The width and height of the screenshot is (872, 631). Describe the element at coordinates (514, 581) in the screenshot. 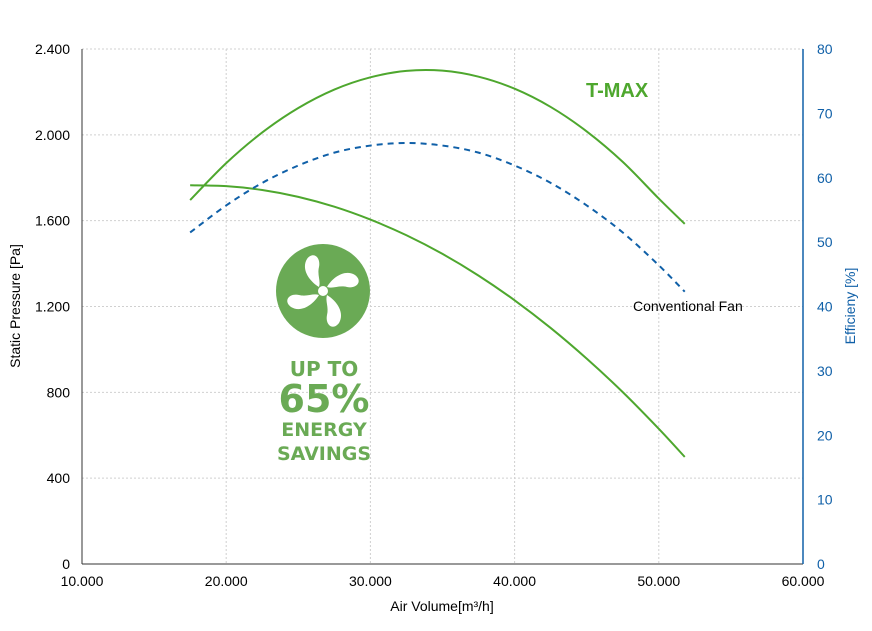

I see `x-tick-label: 40.000` at that location.